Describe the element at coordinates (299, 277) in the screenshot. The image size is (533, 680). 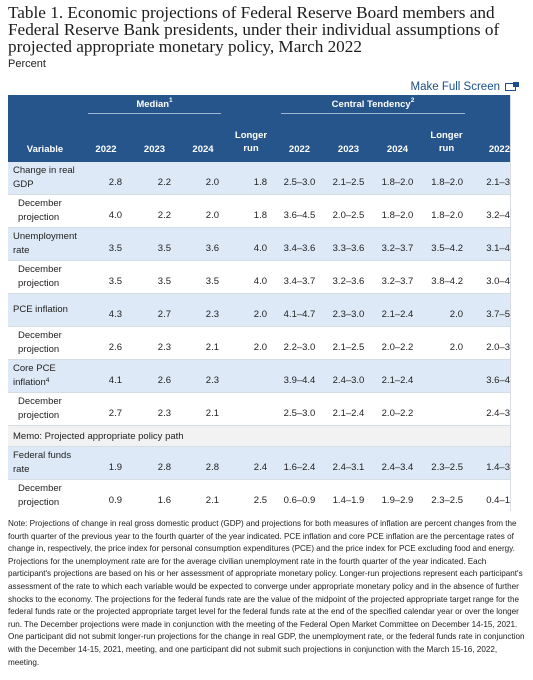
I see `central-tendency-value: 3.4–3.7` at that location.